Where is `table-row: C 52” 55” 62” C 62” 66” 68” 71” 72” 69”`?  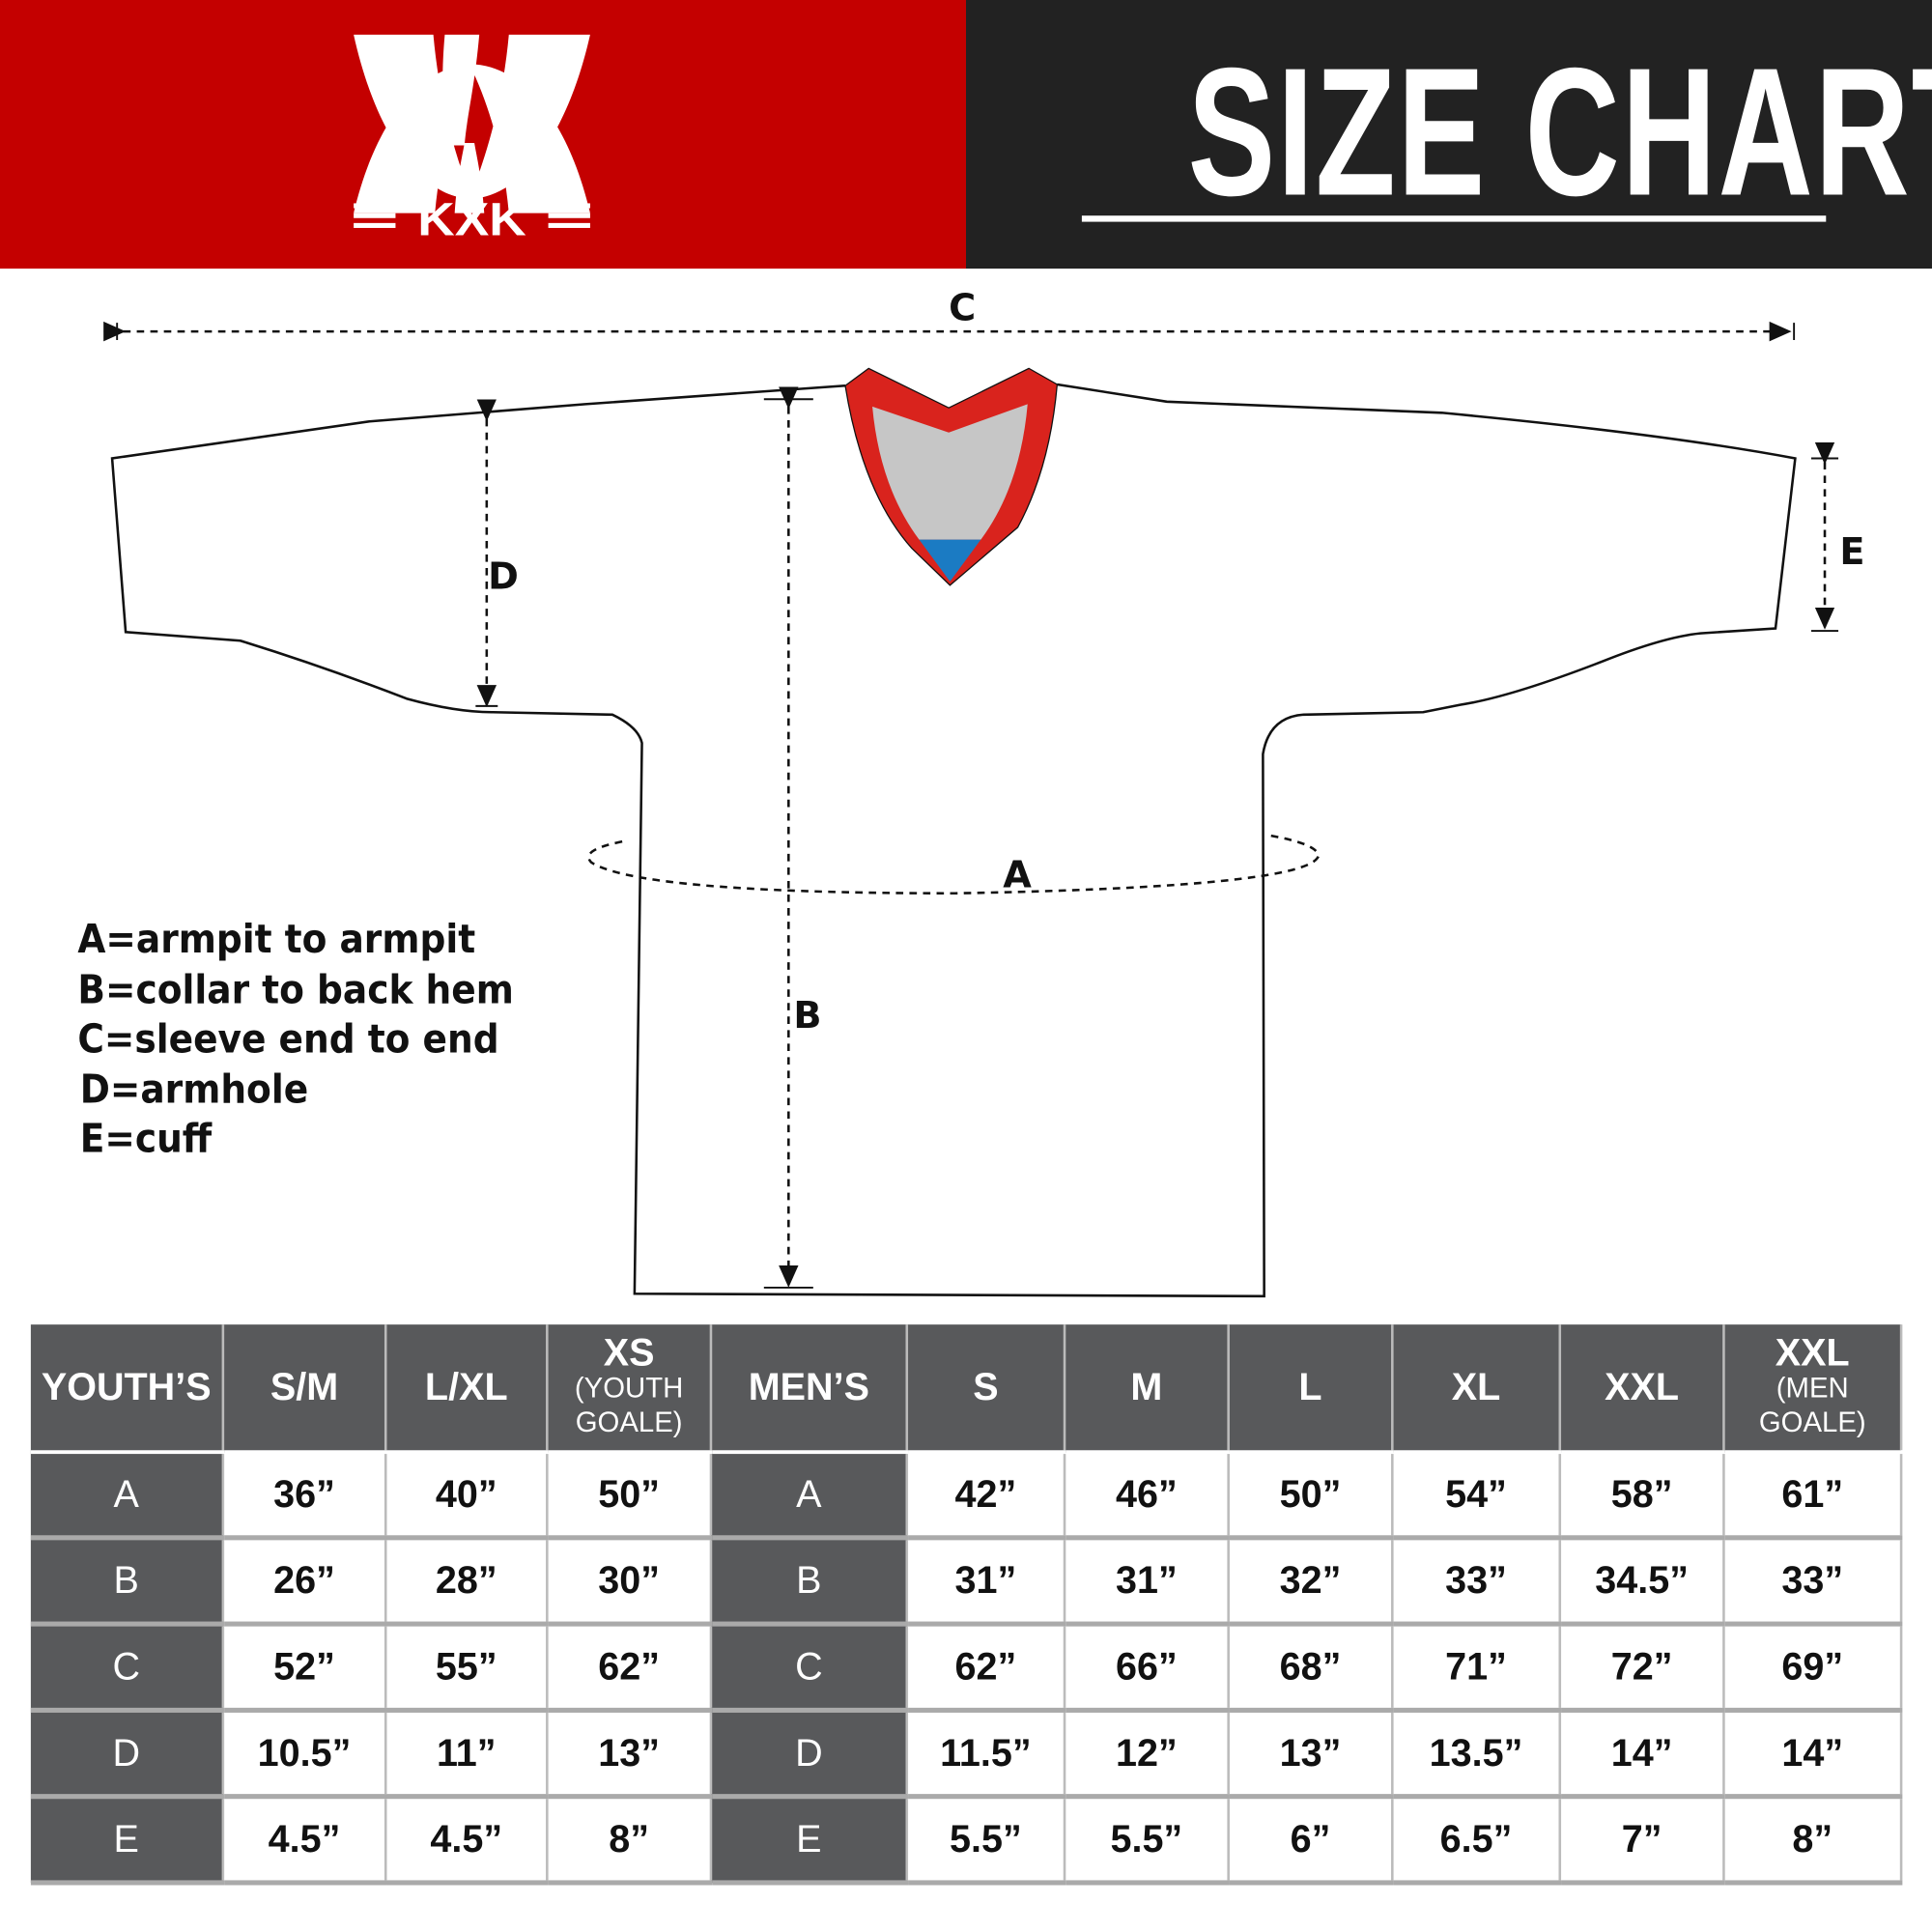
table-row: C 52” 55” 62” C 62” 66” 68” 71” 72” 69” is located at coordinates (966, 1668).